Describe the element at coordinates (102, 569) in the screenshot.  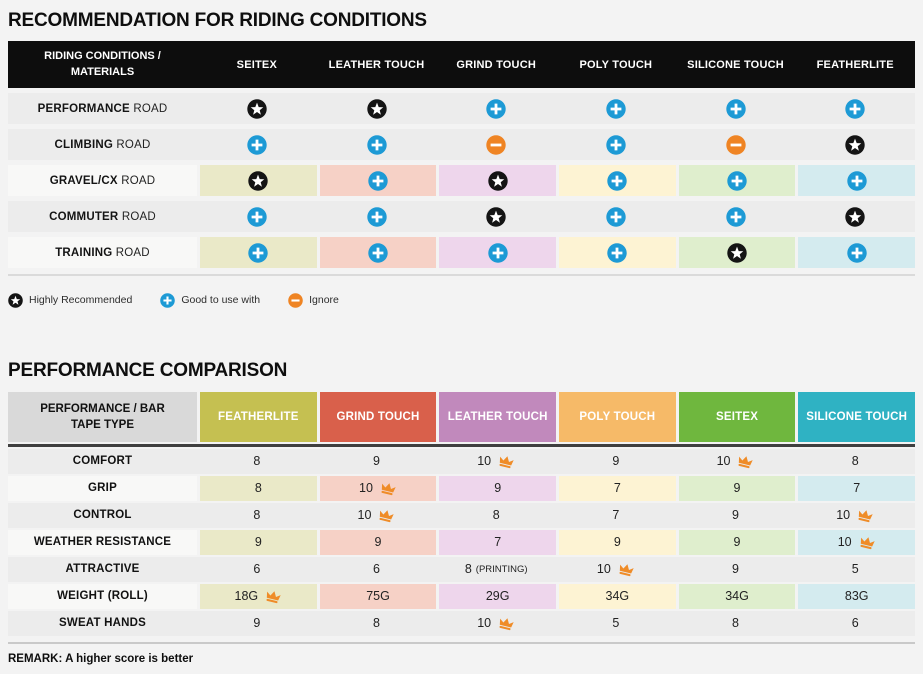
I see `row-label: ATTRACTIVE` at that location.